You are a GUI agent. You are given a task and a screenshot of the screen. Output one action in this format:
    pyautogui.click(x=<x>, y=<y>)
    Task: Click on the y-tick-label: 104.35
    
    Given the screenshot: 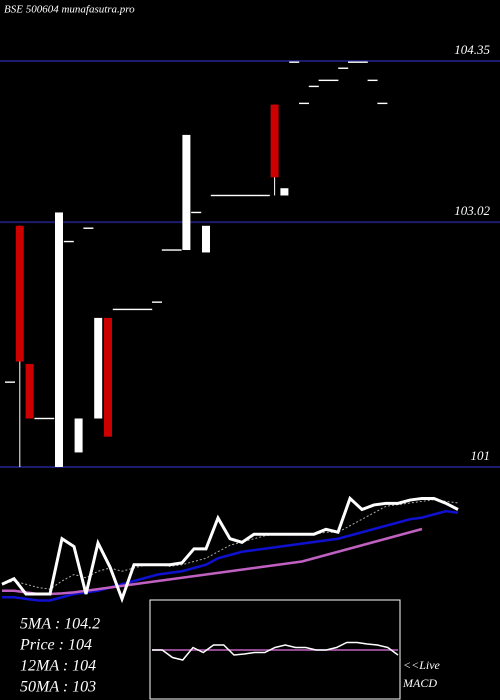 What is the action you would take?
    pyautogui.click(x=472, y=49)
    